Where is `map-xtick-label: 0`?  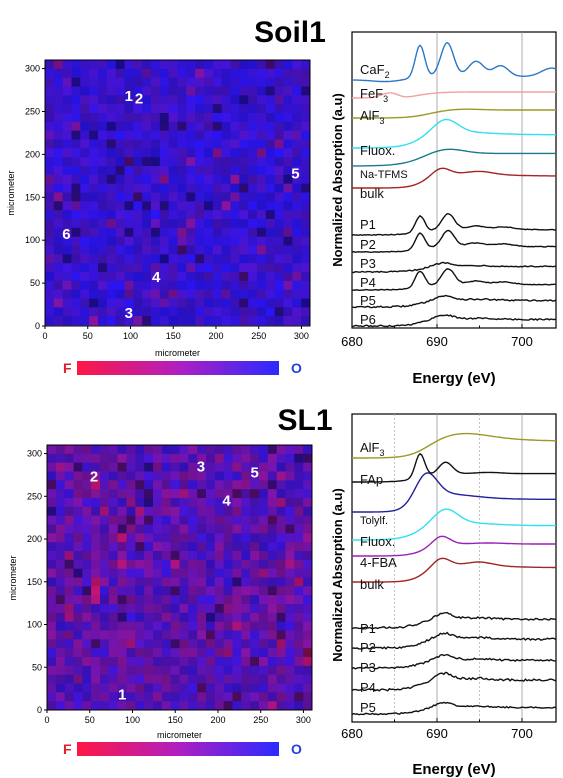 map-xtick-label: 0 is located at coordinates (44, 336).